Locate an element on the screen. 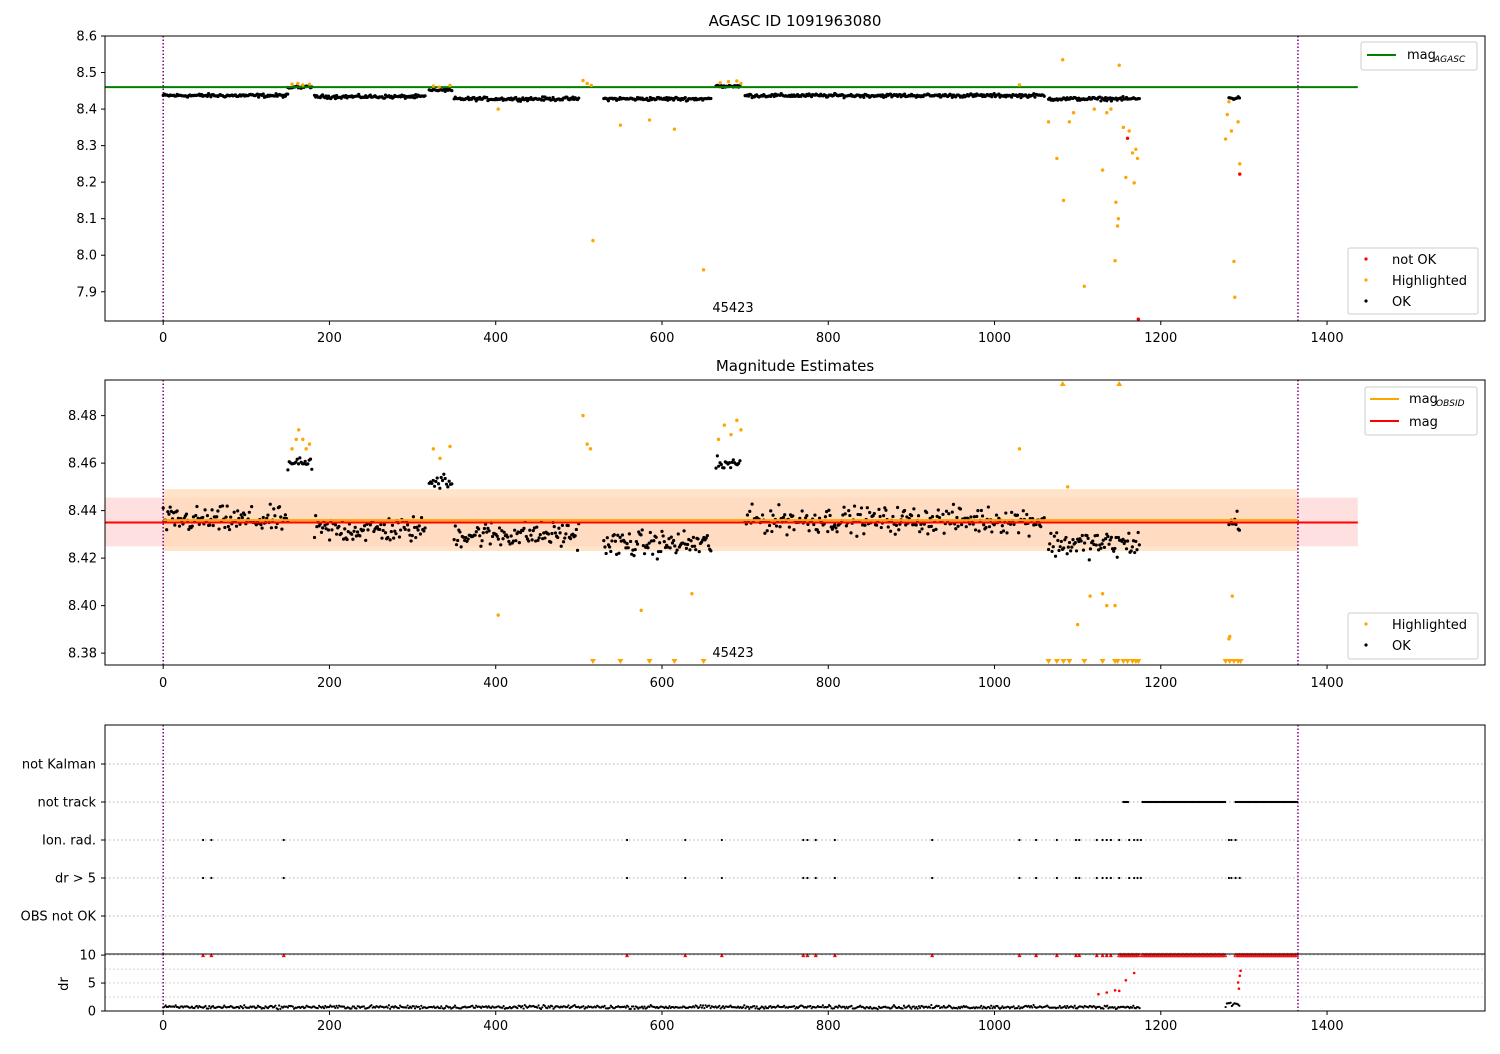 The height and width of the screenshot is (1054, 1500). x-tick-label: 1000 is located at coordinates (994, 1026).